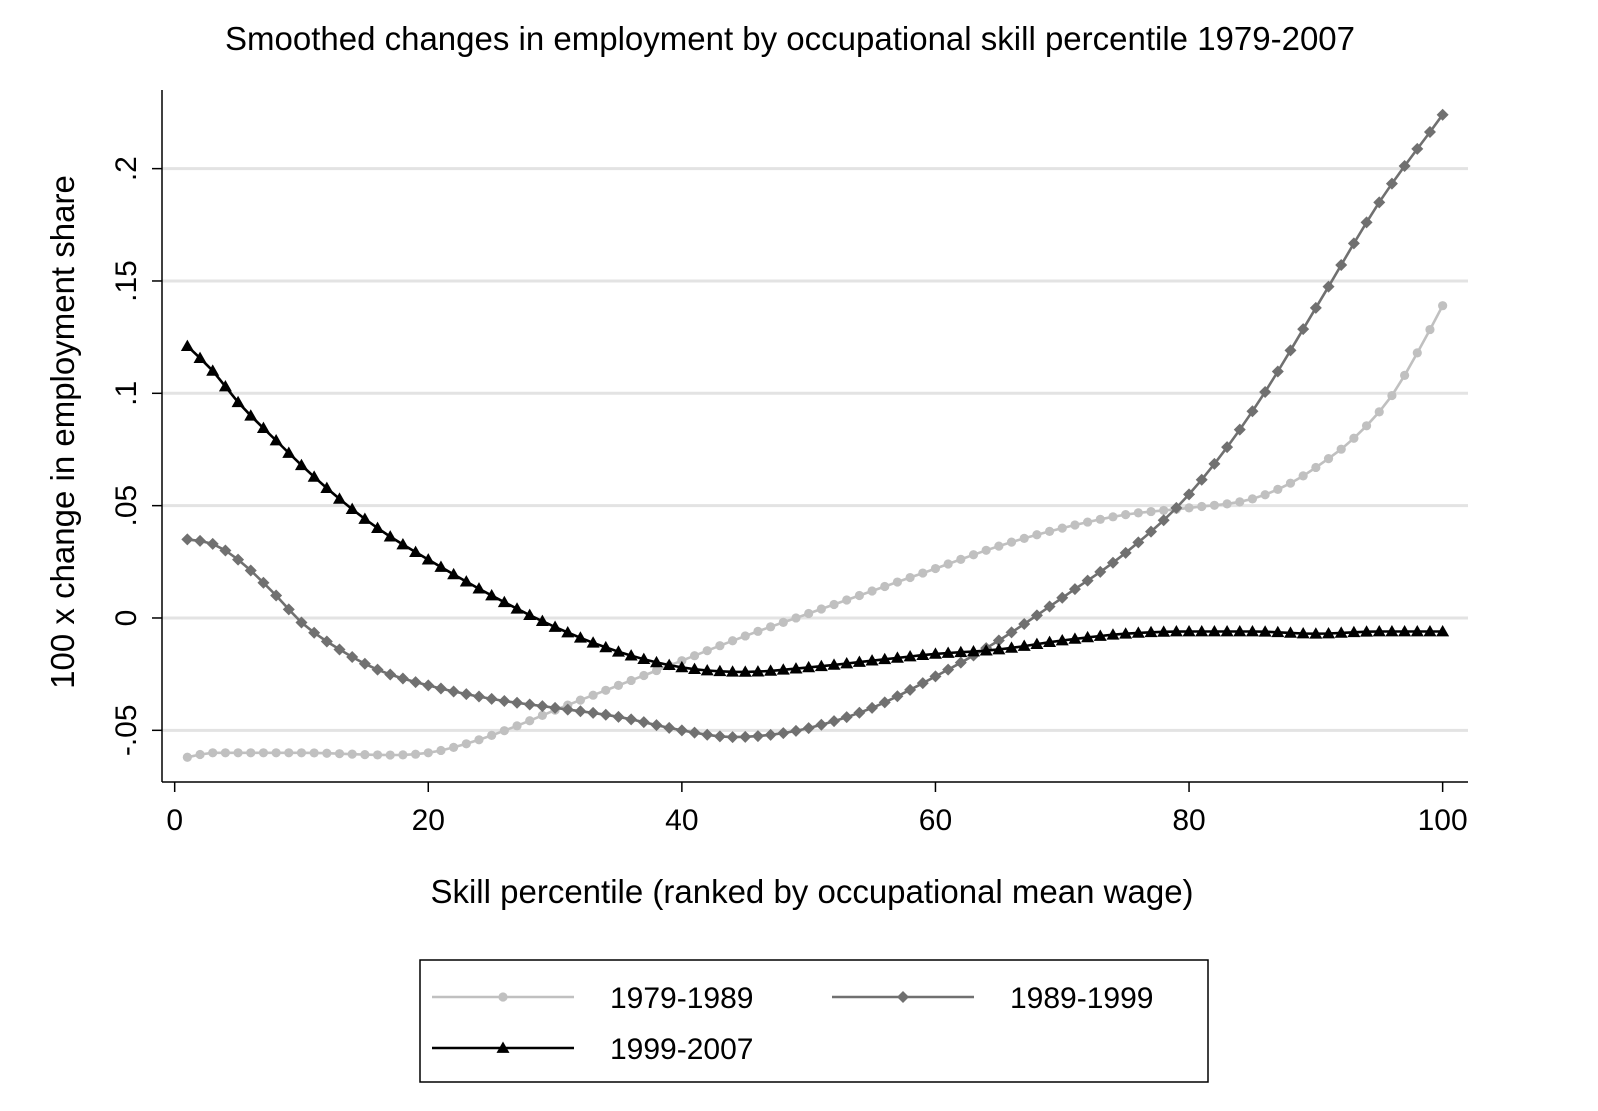 Image resolution: width=1598 pixels, height=1111 pixels. I want to click on y-ticks: -.05 0 .05 .1 .15 .2, so click(136, 456).